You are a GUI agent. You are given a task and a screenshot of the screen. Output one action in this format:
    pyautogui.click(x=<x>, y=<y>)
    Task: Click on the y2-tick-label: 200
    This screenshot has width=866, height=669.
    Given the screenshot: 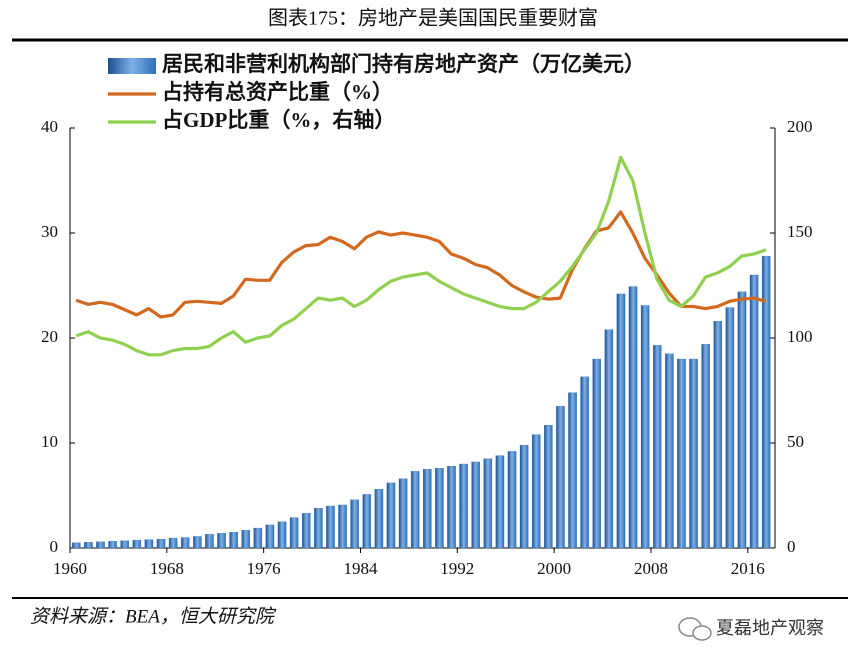 What is the action you would take?
    pyautogui.click(x=800, y=126)
    